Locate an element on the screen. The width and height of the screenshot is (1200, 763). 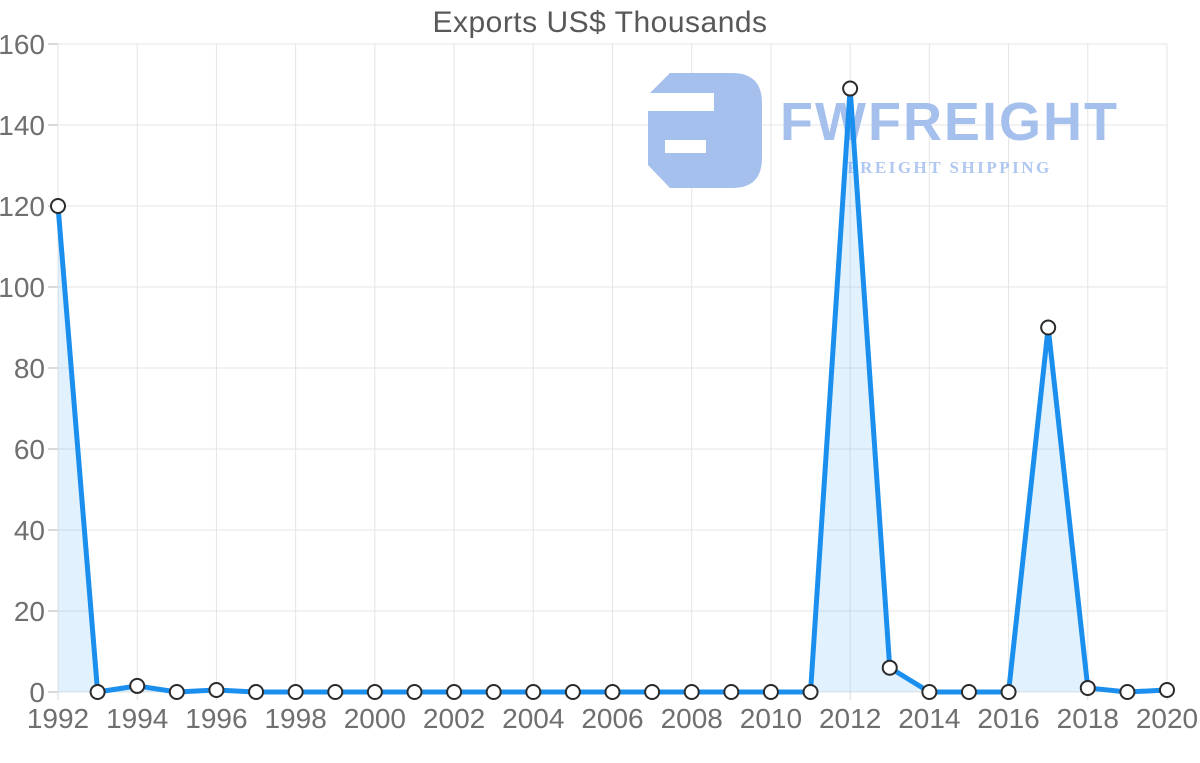
data-point-2013 is located at coordinates (889, 667).